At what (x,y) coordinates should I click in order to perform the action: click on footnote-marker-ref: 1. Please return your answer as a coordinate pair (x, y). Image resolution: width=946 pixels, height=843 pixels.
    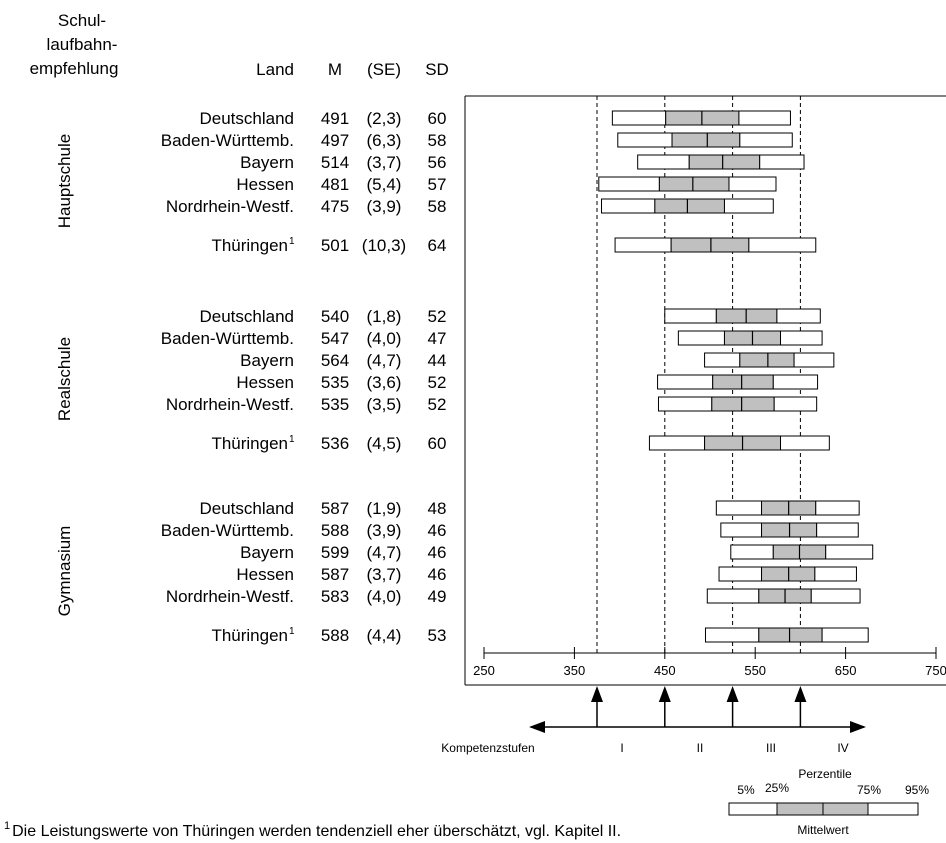
    Looking at the image, I should click on (292, 631).